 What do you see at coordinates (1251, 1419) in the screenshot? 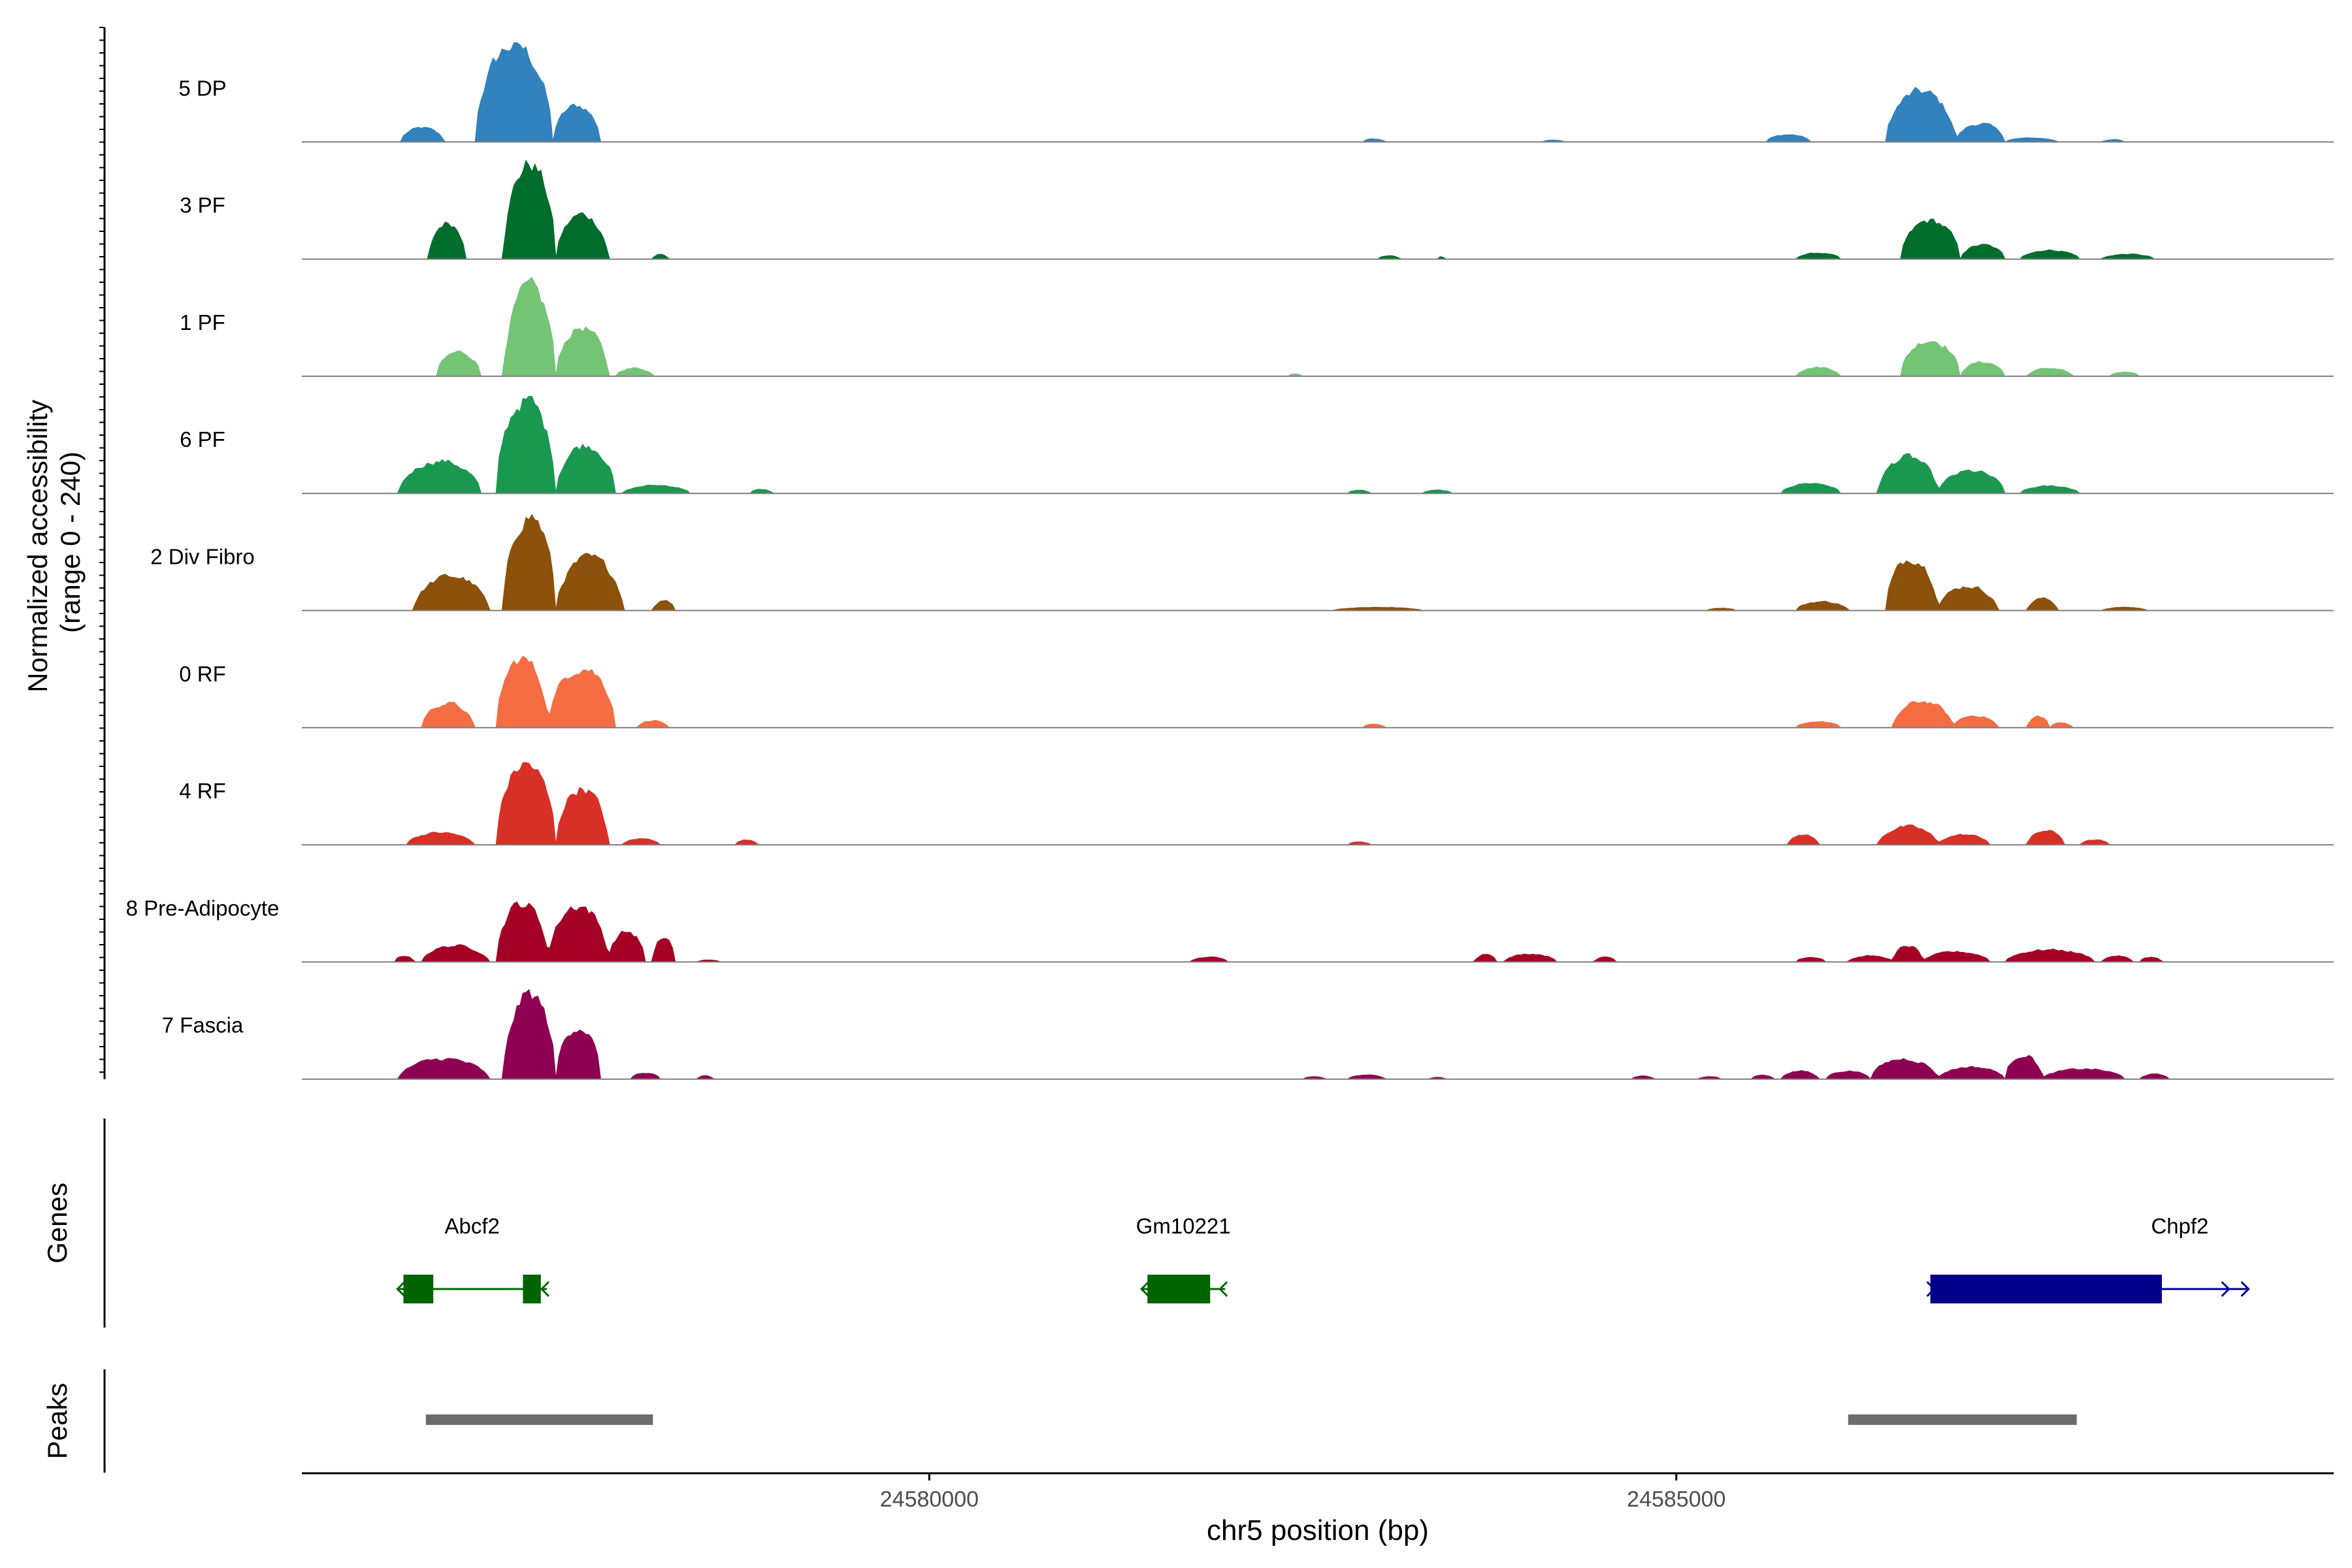
I see `peak-regions` at bounding box center [1251, 1419].